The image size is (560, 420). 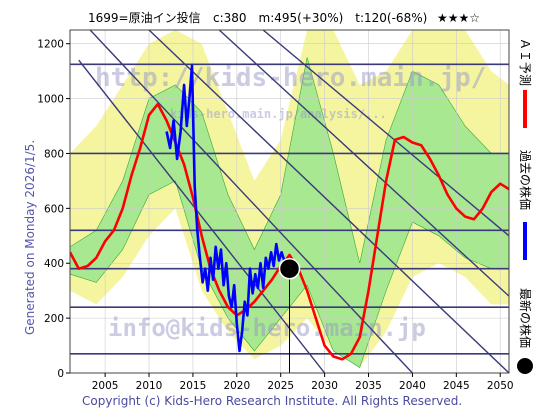 I want to click on x-tick-label-2045: 2045, so click(x=456, y=386).